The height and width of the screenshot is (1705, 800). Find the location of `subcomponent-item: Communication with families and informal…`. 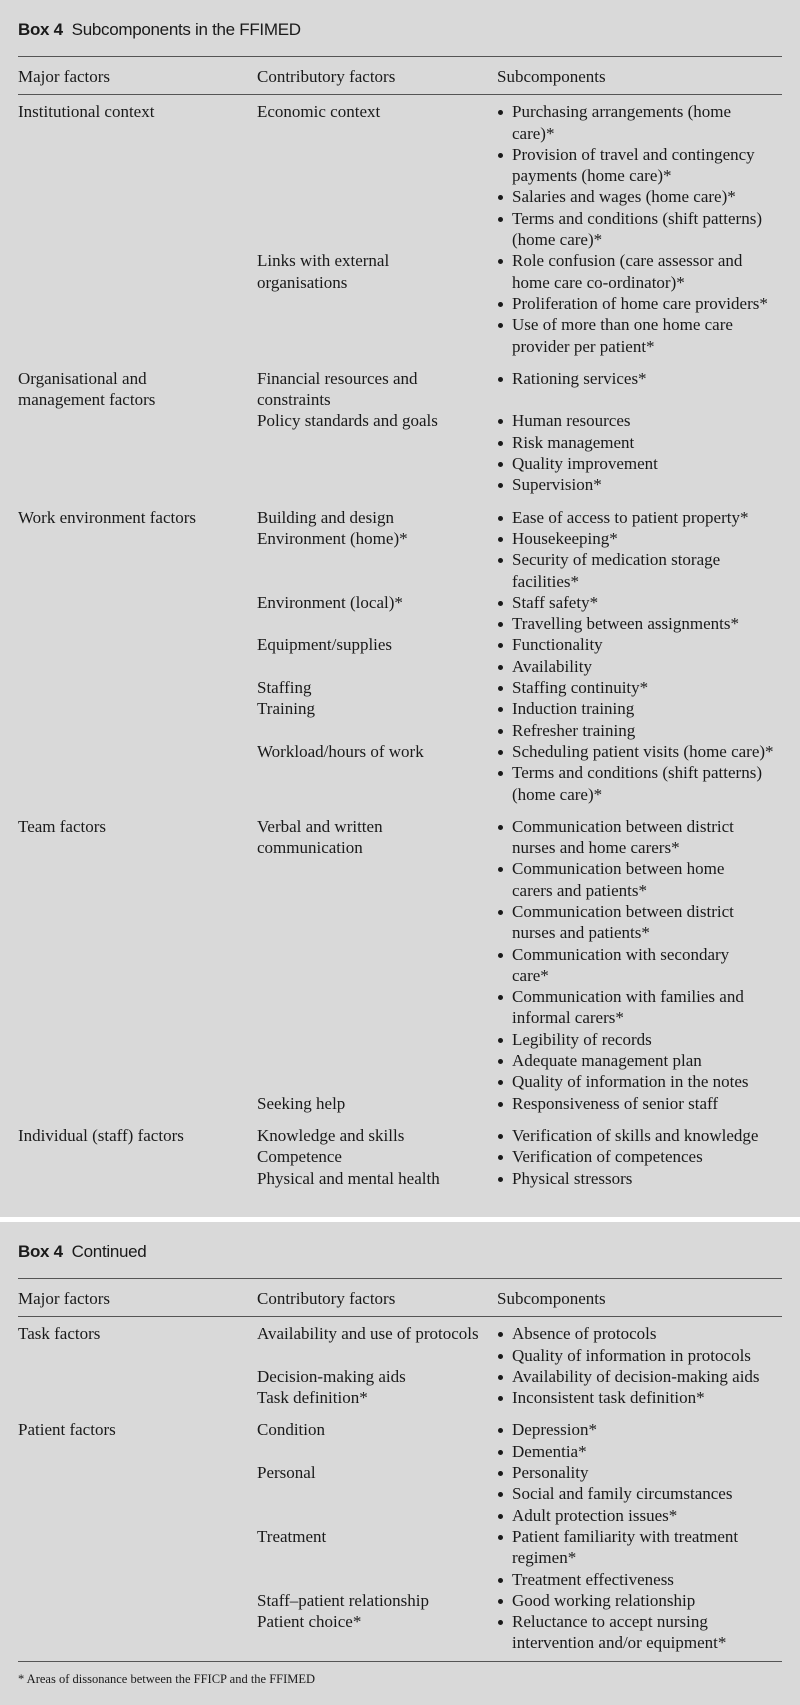

subcomponent-item: Communication with families and informal… is located at coordinates (639, 1007).